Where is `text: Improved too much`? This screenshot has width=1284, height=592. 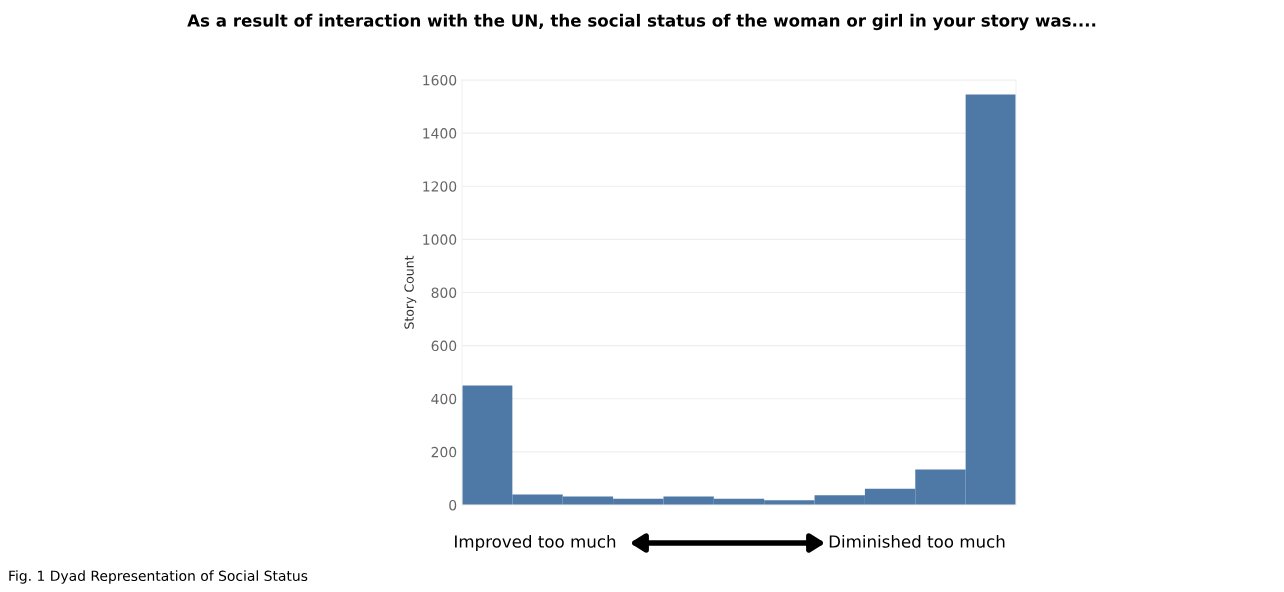
text: Improved too much is located at coordinates (535, 543).